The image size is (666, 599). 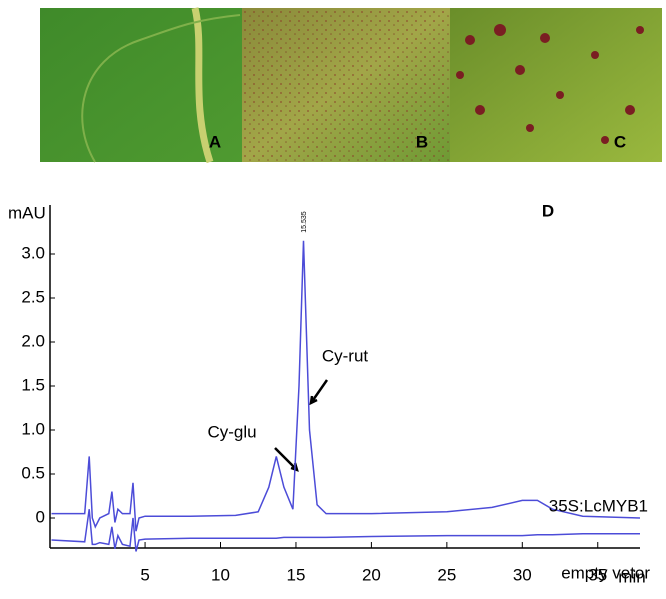 What do you see at coordinates (40, 516) in the screenshot?
I see `y-tick-label: 0` at bounding box center [40, 516].